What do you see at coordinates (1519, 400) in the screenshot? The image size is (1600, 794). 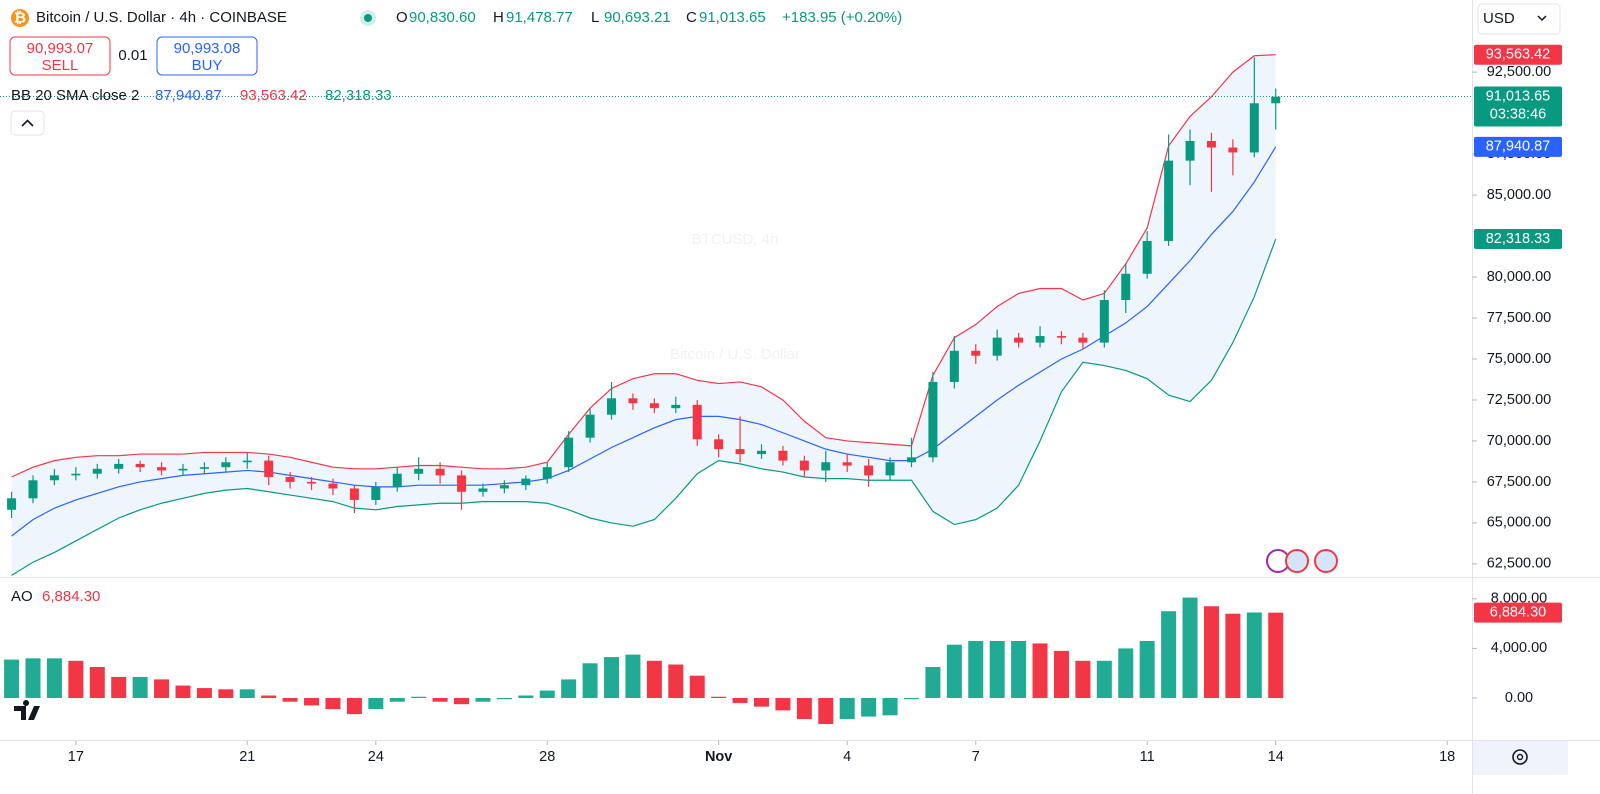 I see `y-tick-label: 72,500.00` at bounding box center [1519, 400].